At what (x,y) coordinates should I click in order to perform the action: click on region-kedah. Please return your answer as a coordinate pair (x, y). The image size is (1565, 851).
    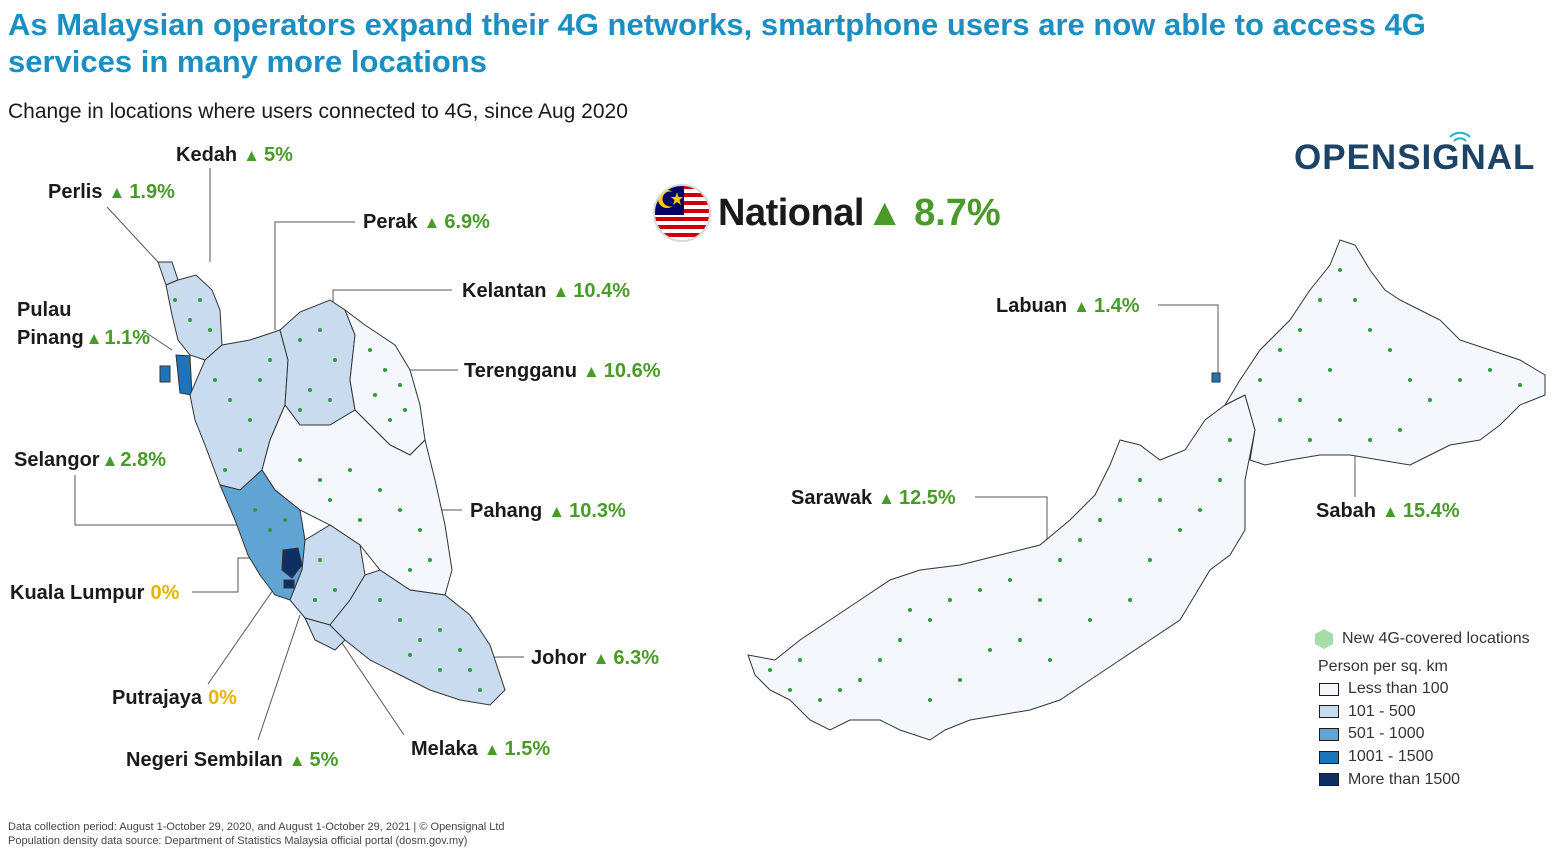
    Looking at the image, I should click on (194, 317).